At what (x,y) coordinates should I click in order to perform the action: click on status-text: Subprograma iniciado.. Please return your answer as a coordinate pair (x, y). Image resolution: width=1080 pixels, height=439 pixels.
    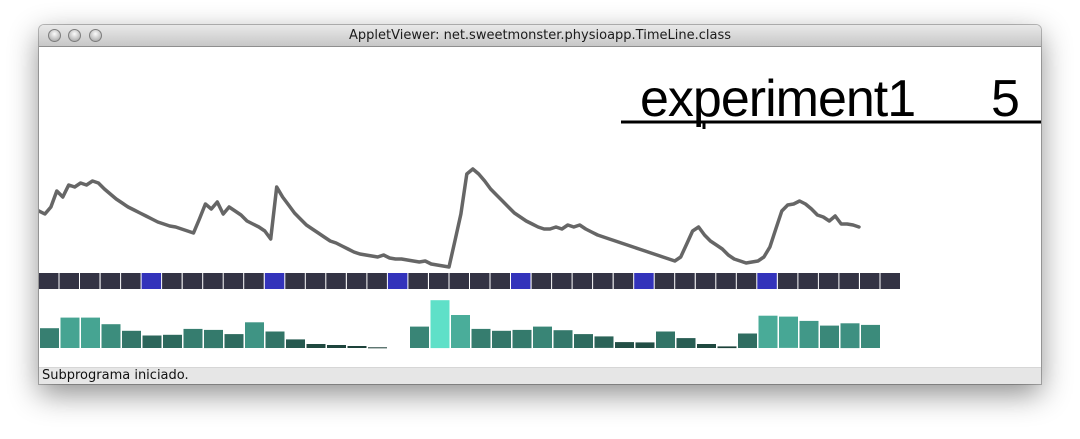
    Looking at the image, I should click on (115, 375).